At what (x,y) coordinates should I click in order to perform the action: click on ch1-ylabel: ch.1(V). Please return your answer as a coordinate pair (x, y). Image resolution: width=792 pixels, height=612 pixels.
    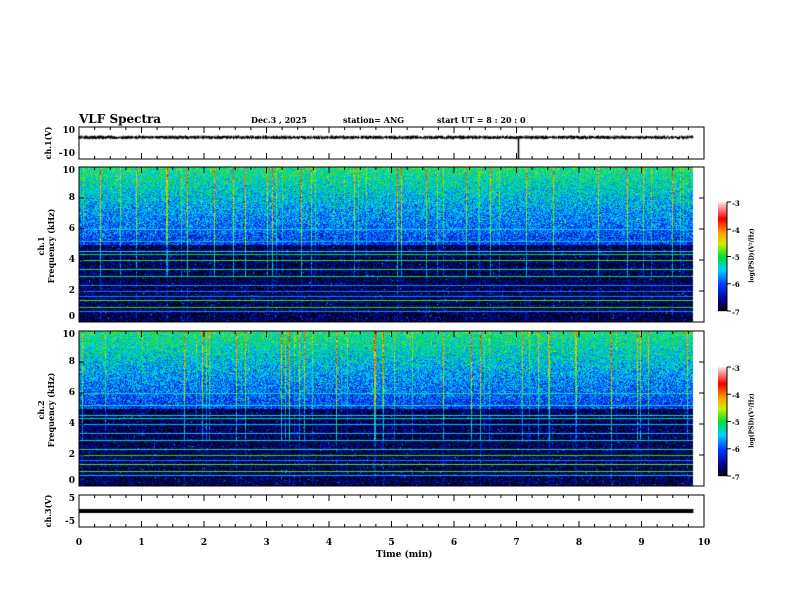
    Looking at the image, I should click on (48, 143).